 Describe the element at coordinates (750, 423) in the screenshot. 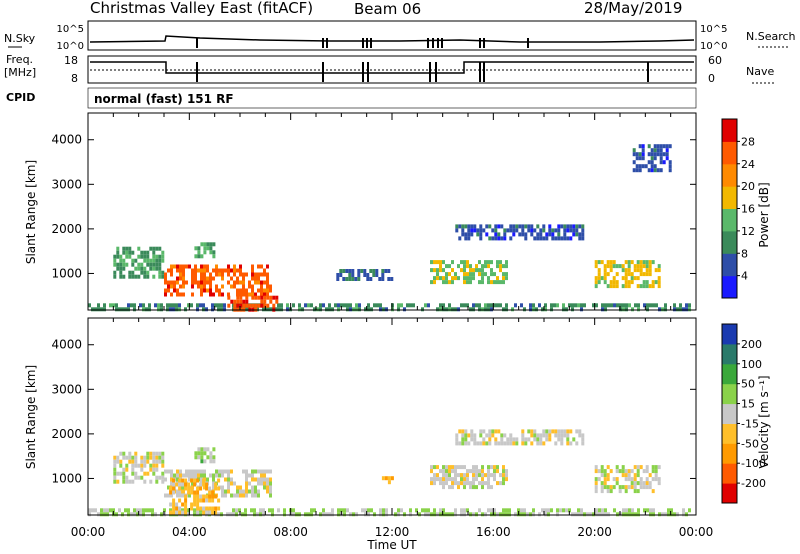

I see `velocity-colorbar-tick-label: -15` at that location.